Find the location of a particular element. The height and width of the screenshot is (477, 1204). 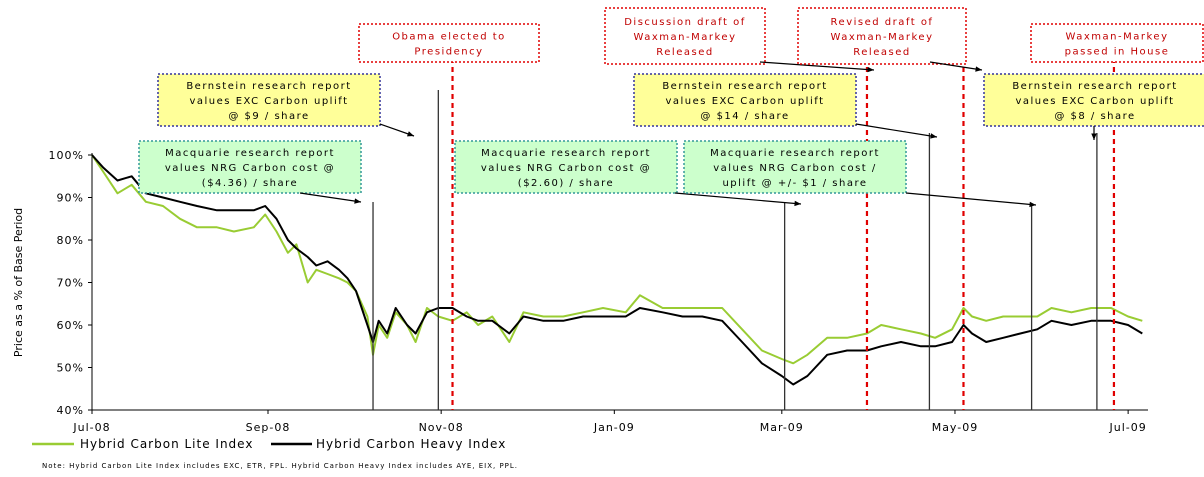

x-tick-label: May-09 is located at coordinates (955, 427).